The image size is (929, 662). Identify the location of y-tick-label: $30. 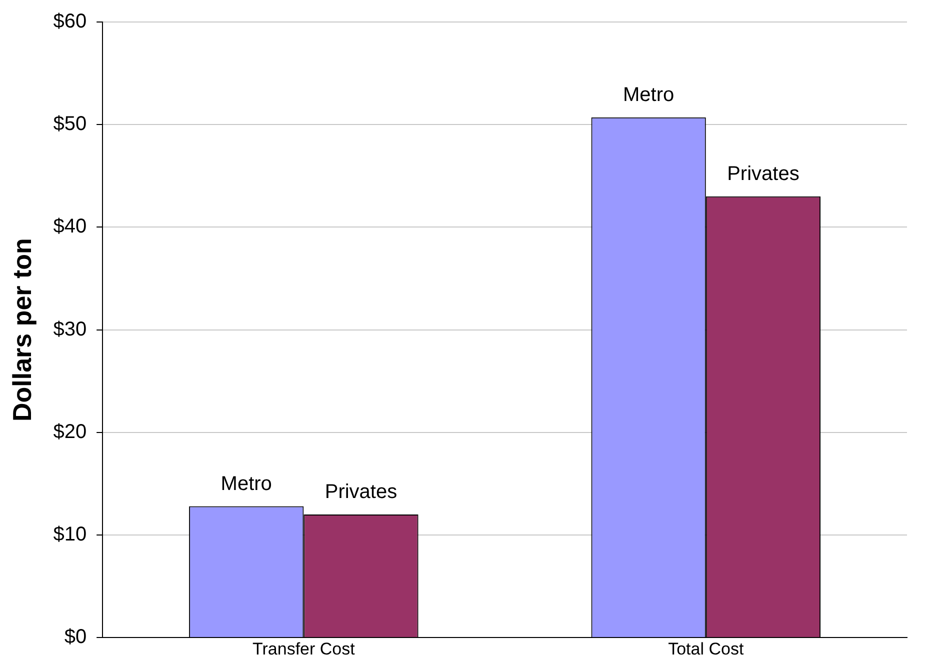
(70, 329).